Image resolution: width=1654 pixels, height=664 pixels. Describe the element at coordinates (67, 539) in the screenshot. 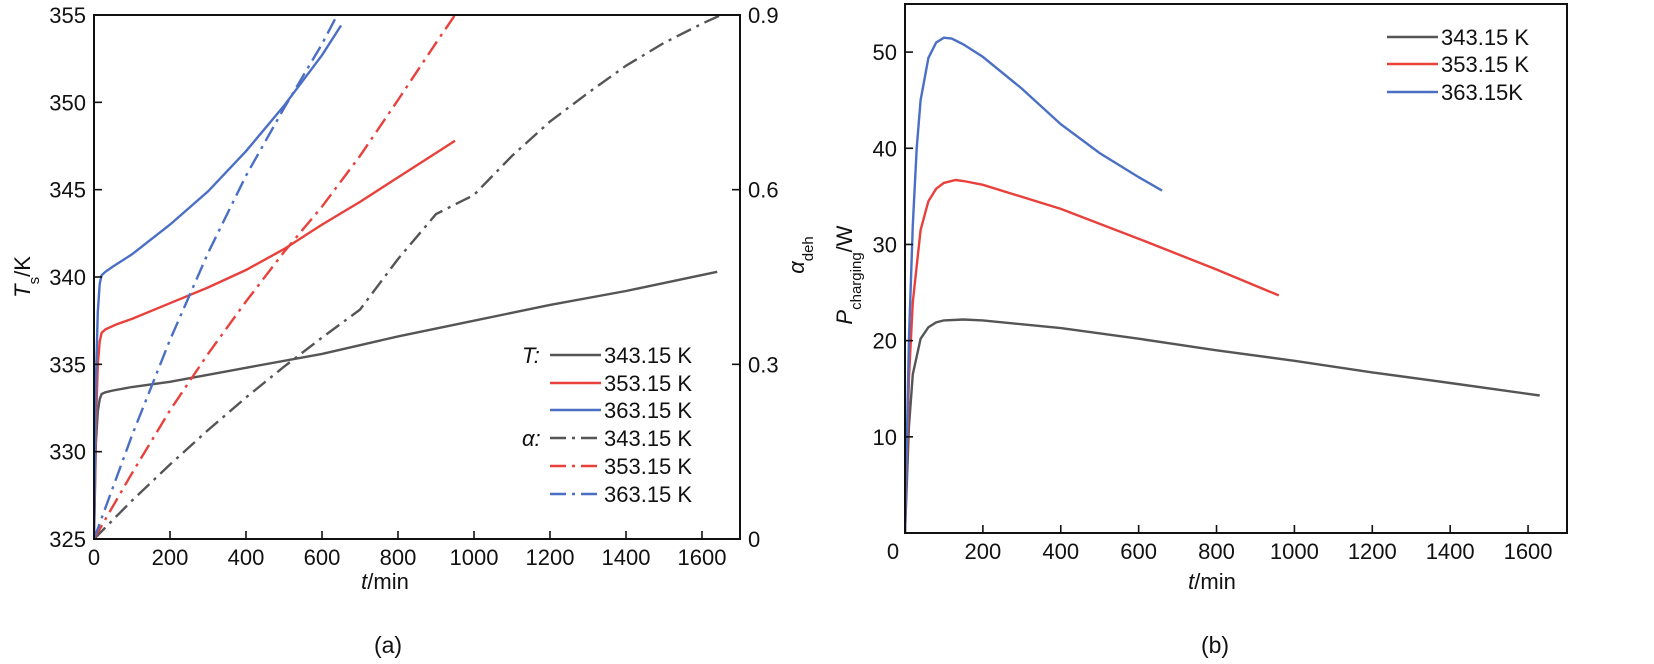

I see `y-left-tick-label: 325` at that location.